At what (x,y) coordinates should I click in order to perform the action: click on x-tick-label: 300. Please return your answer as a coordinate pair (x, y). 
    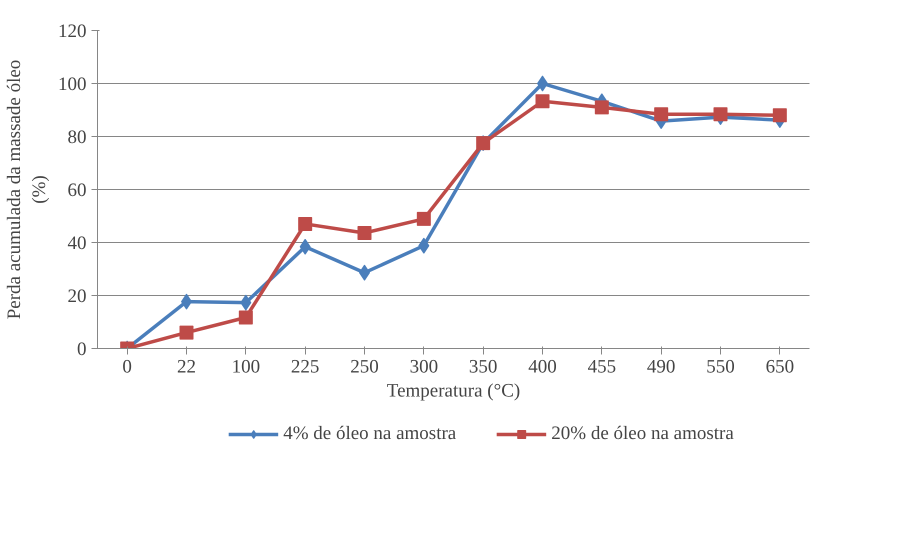
    Looking at the image, I should click on (424, 367).